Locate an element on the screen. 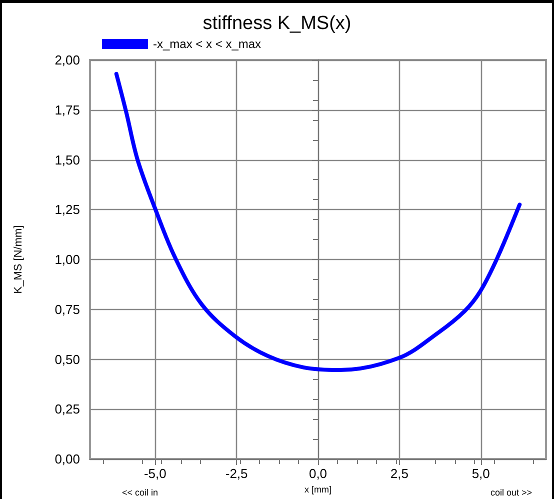  y-tick-label: 1,75 is located at coordinates (67, 110).